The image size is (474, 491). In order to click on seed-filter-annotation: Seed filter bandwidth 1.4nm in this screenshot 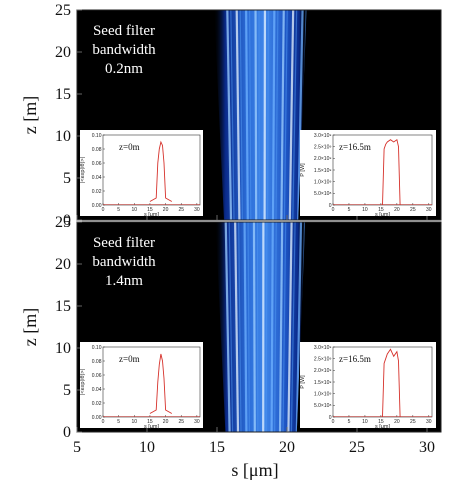, I will do `click(124, 262)`.